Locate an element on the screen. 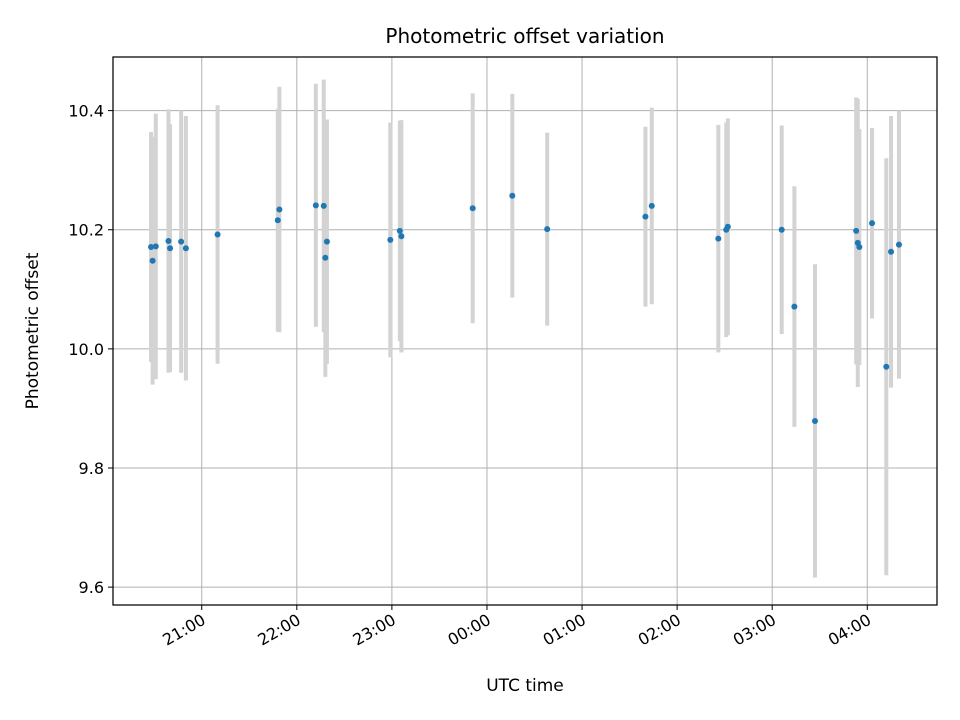 This screenshot has height=720, width=960. chart-title: Photometric offset variation is located at coordinates (524, 36).